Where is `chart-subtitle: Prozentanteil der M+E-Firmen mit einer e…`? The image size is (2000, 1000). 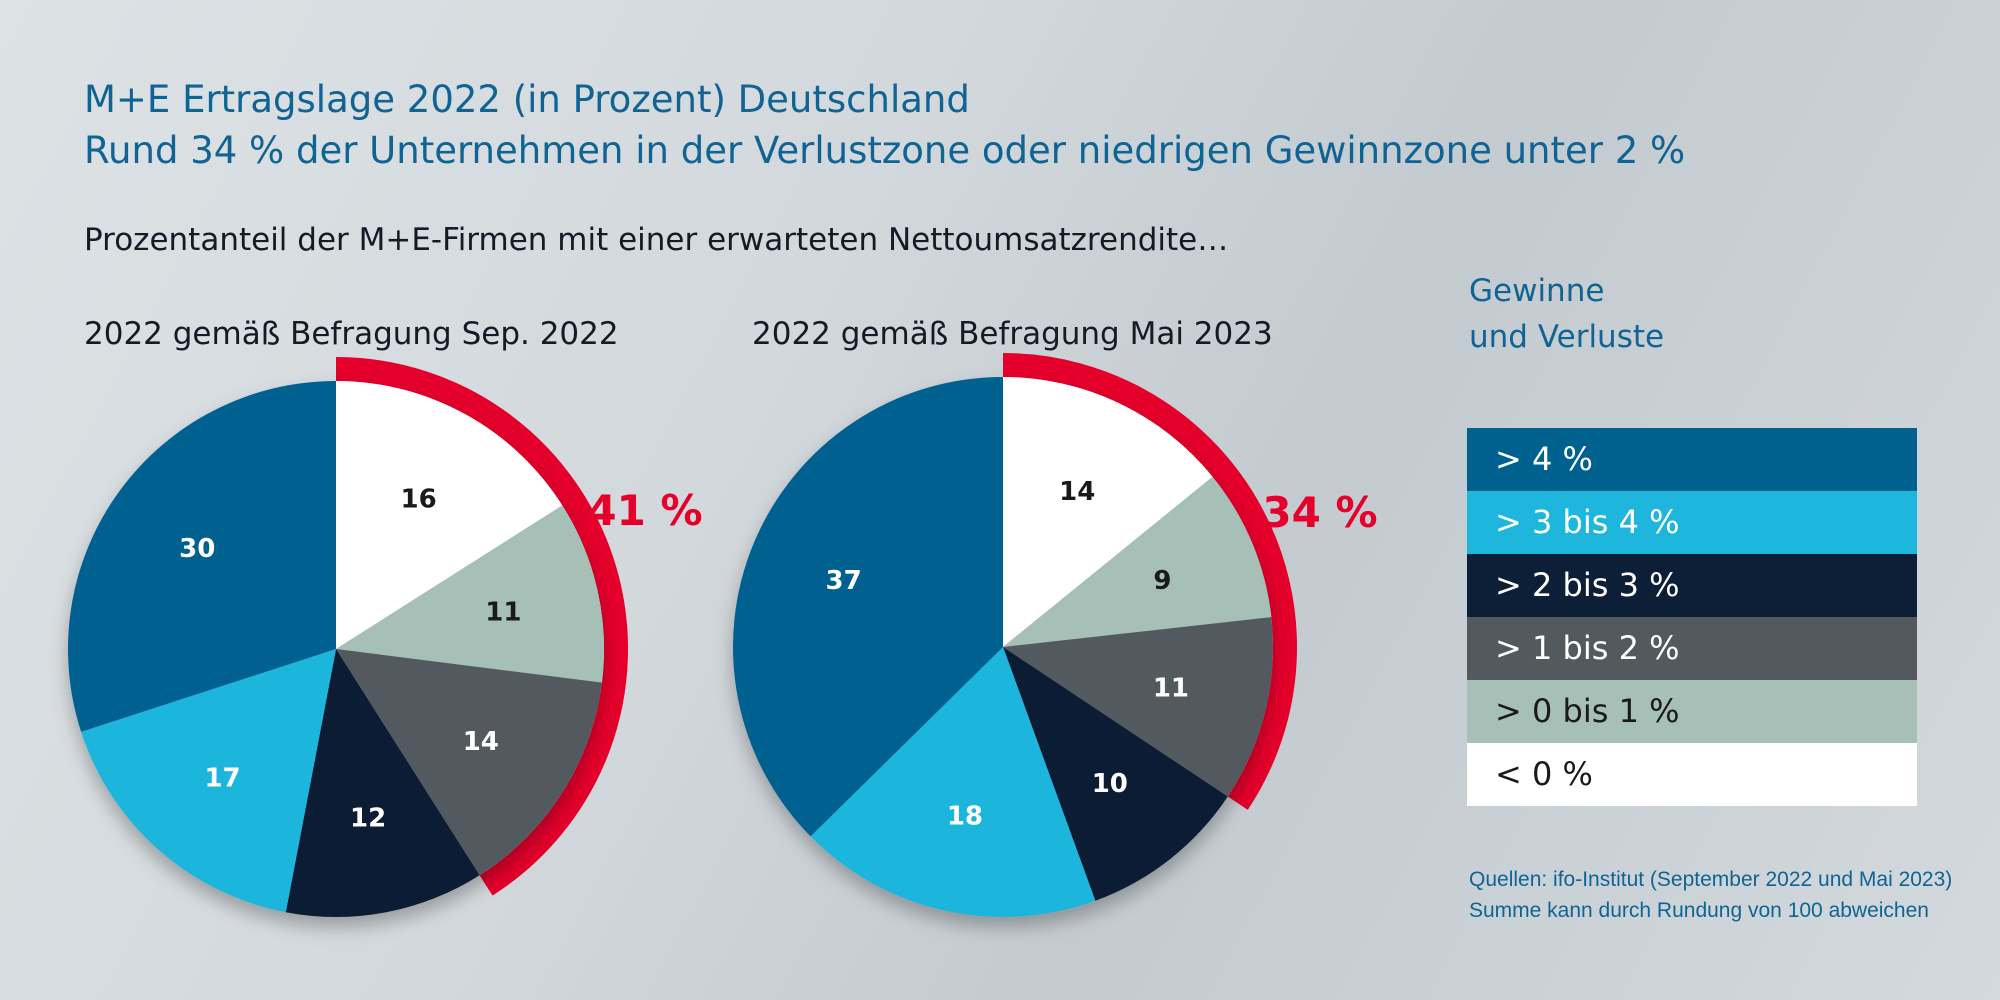 chart-subtitle: Prozentanteil der M+E-Firmen mit einer e… is located at coordinates (656, 240).